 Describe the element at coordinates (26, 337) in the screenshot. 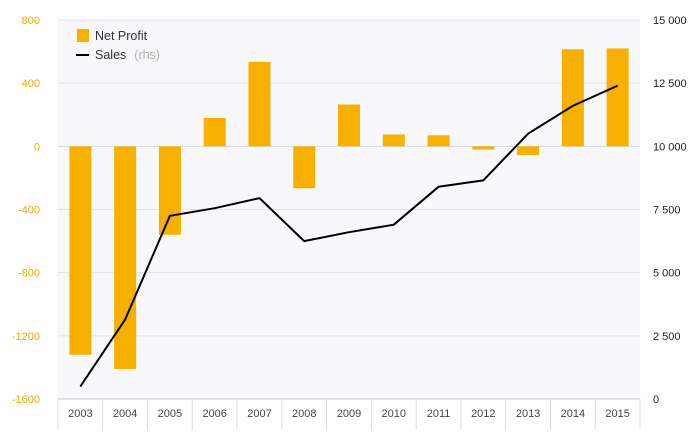

I see `left-tick-label: -1200` at that location.